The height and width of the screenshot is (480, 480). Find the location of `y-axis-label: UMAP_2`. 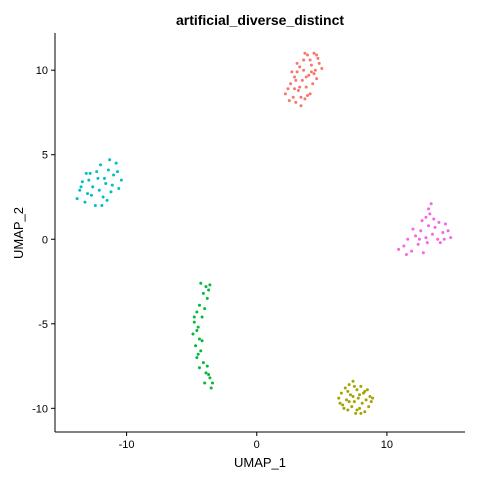

y-axis-label: UMAP_2 is located at coordinates (18, 233).